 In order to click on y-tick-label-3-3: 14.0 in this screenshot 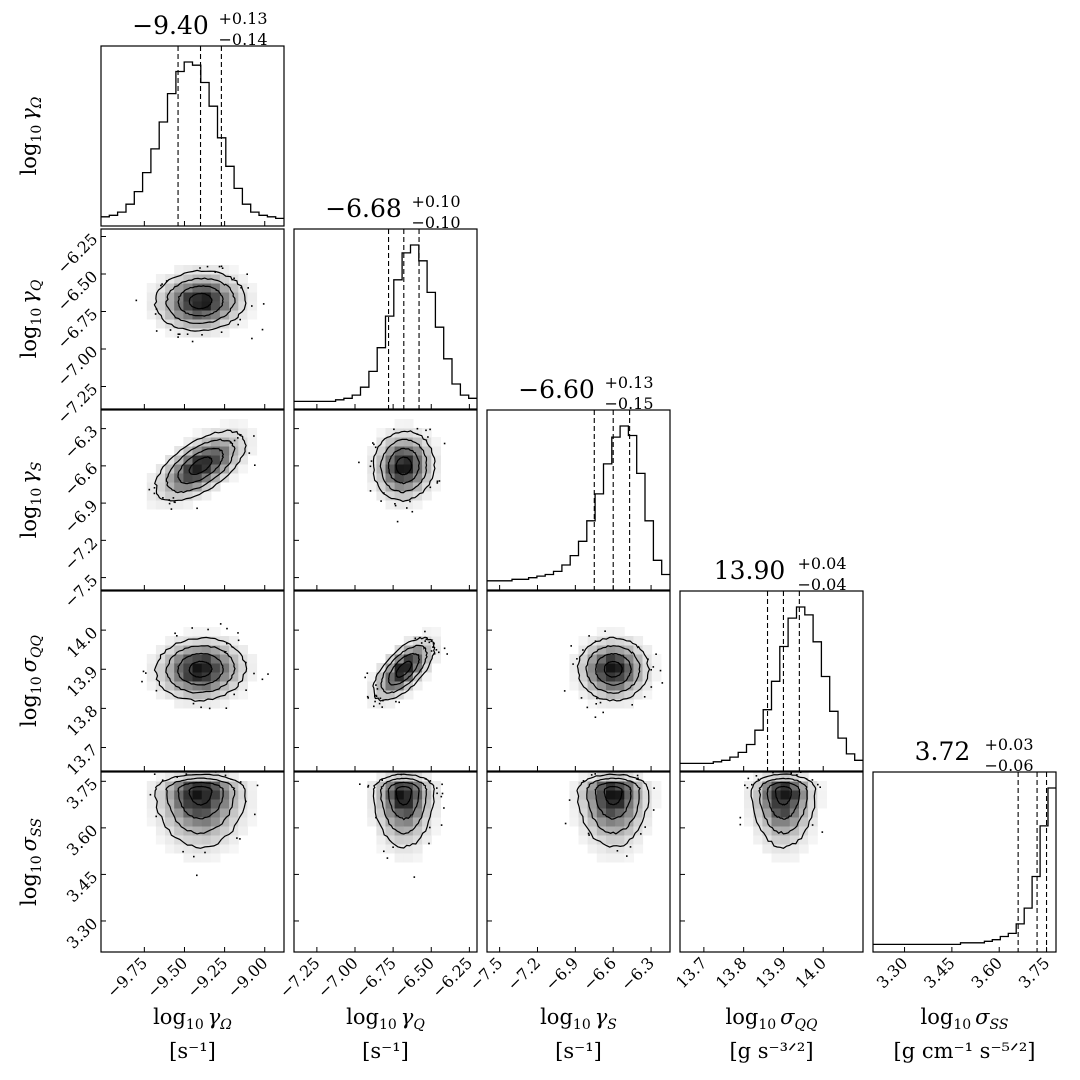, I will do `click(82, 642)`.